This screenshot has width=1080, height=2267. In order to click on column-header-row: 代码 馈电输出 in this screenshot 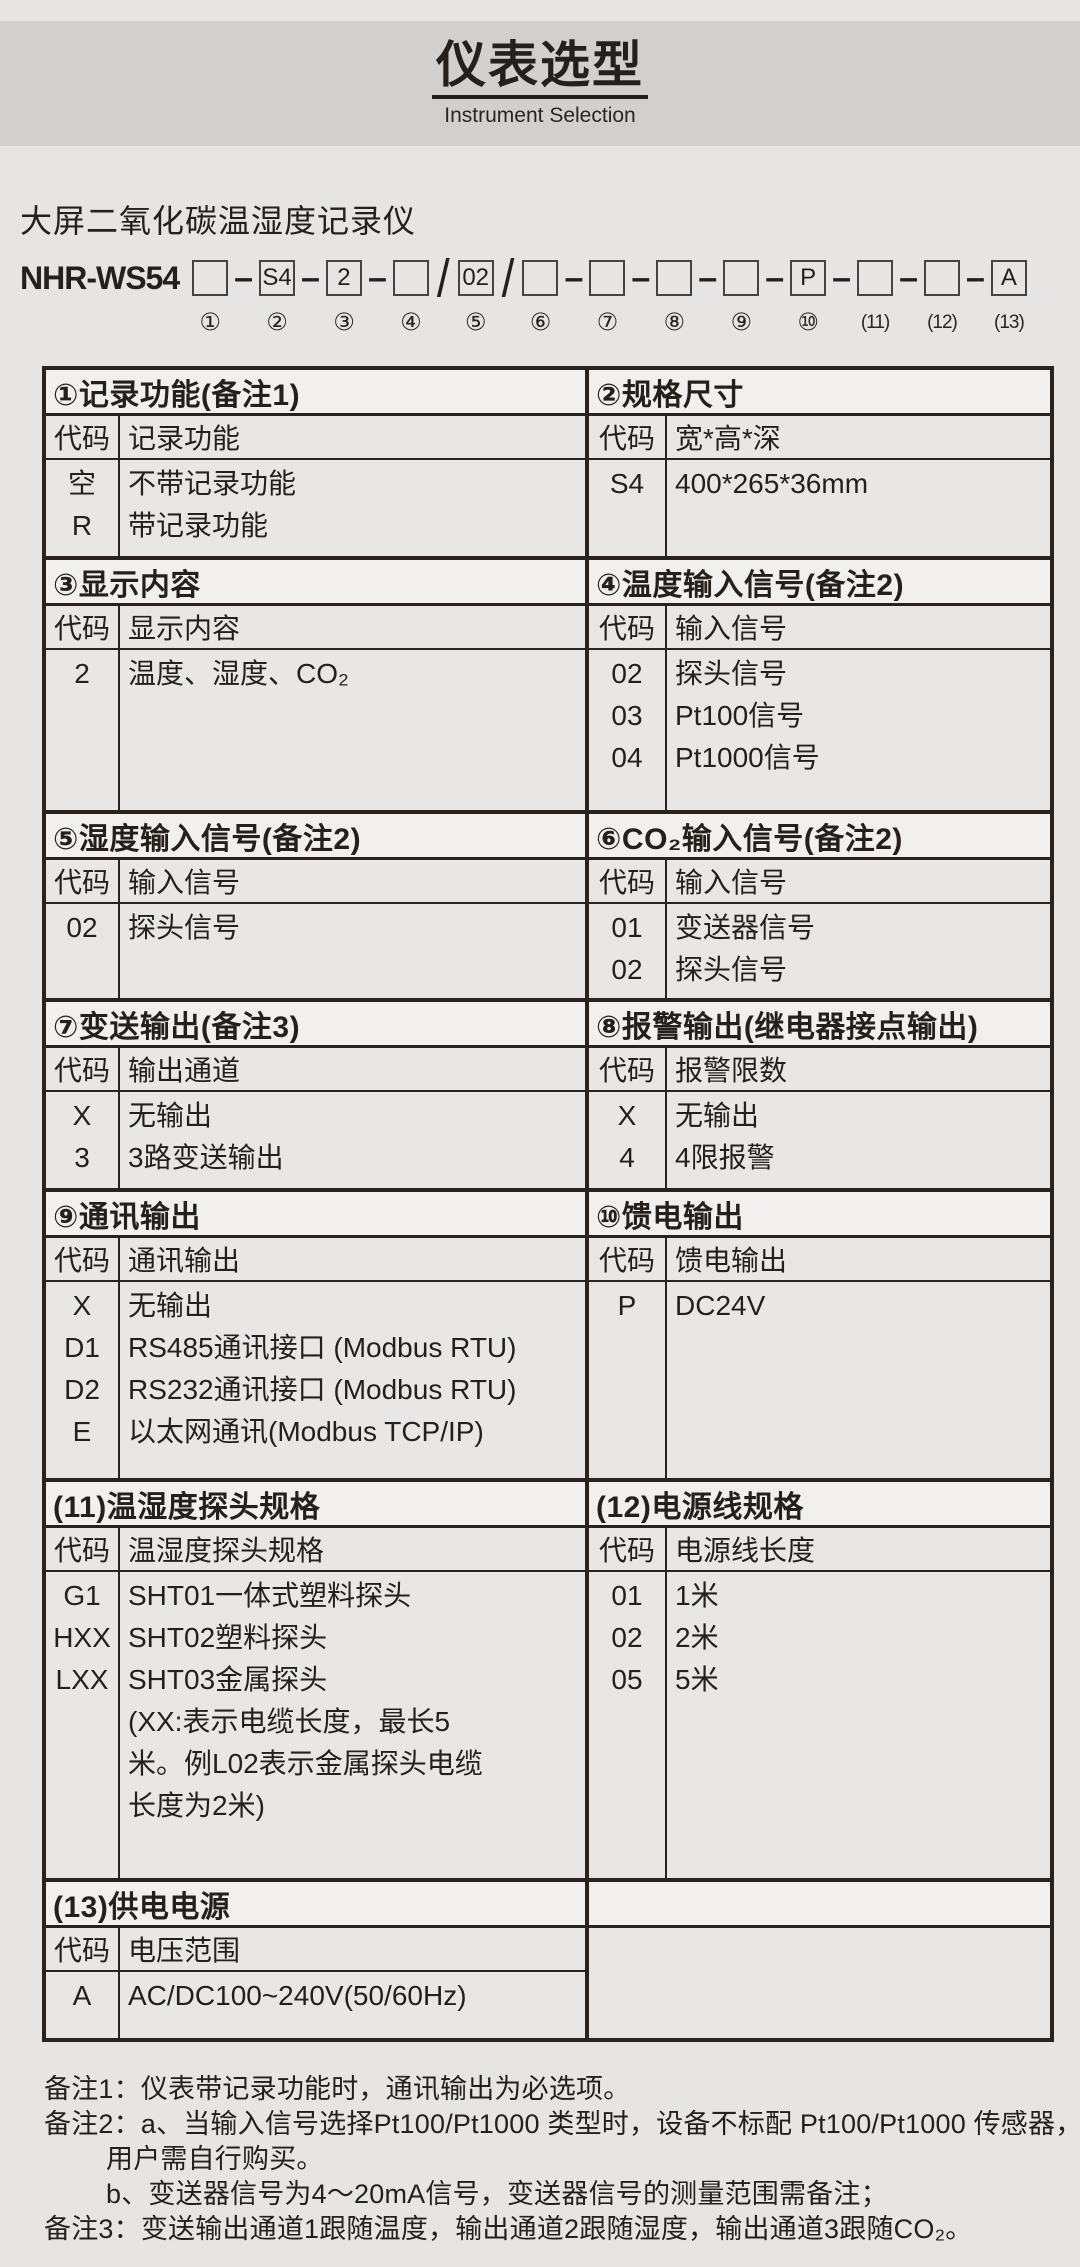, I will do `click(819, 1260)`.